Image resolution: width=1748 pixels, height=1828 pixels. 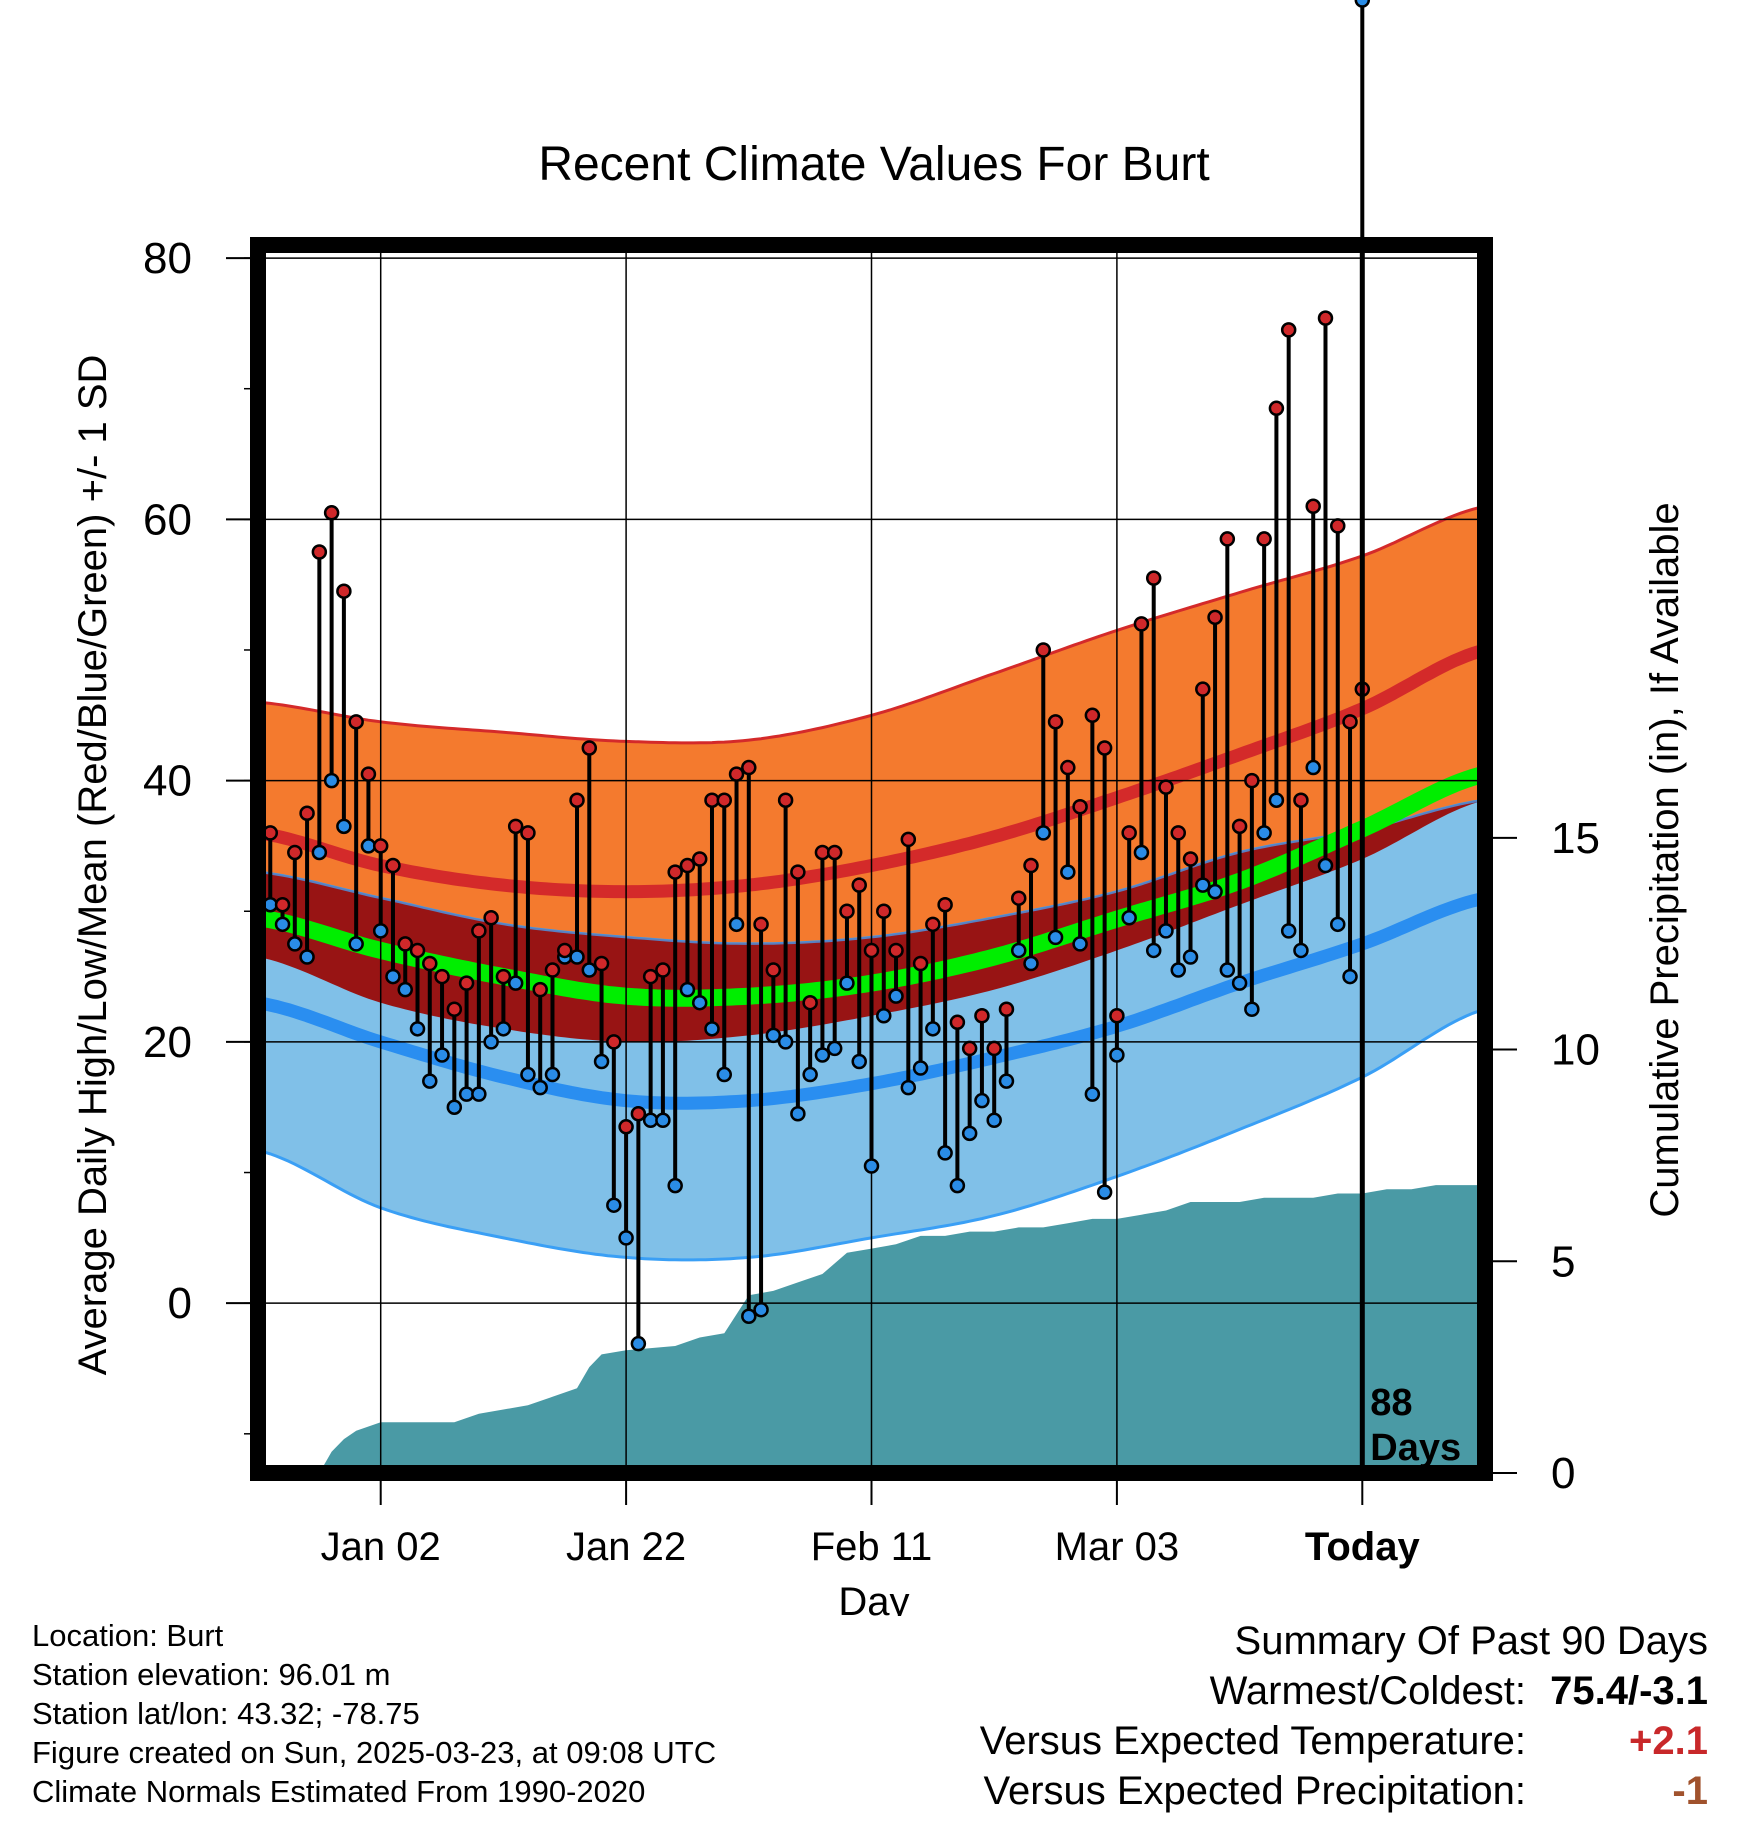 I want to click on x-tick-label: Today, so click(x=1363, y=1547).